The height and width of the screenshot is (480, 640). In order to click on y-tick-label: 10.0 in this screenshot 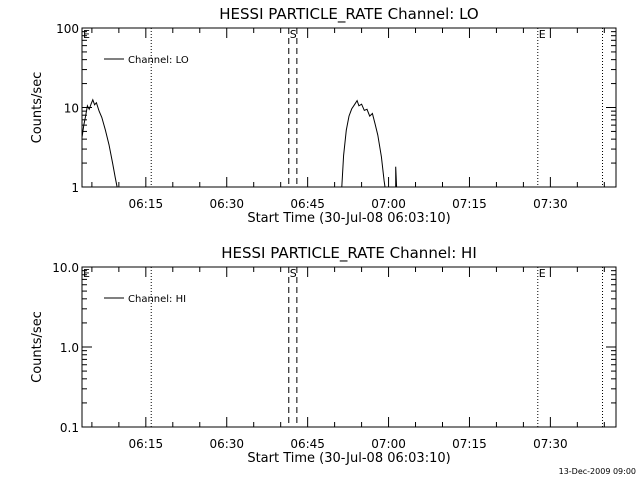, I will do `click(65, 268)`.